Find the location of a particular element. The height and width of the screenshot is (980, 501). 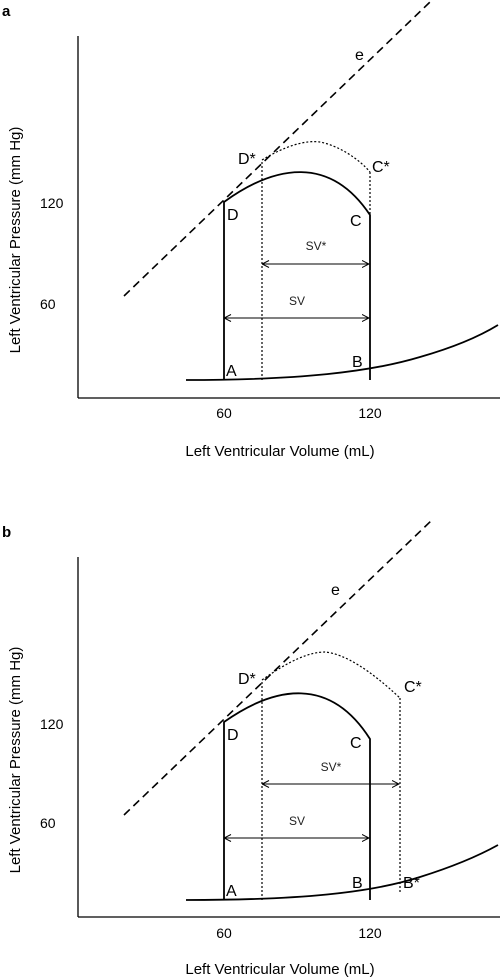

panel-a-point-a: A is located at coordinates (231, 371).